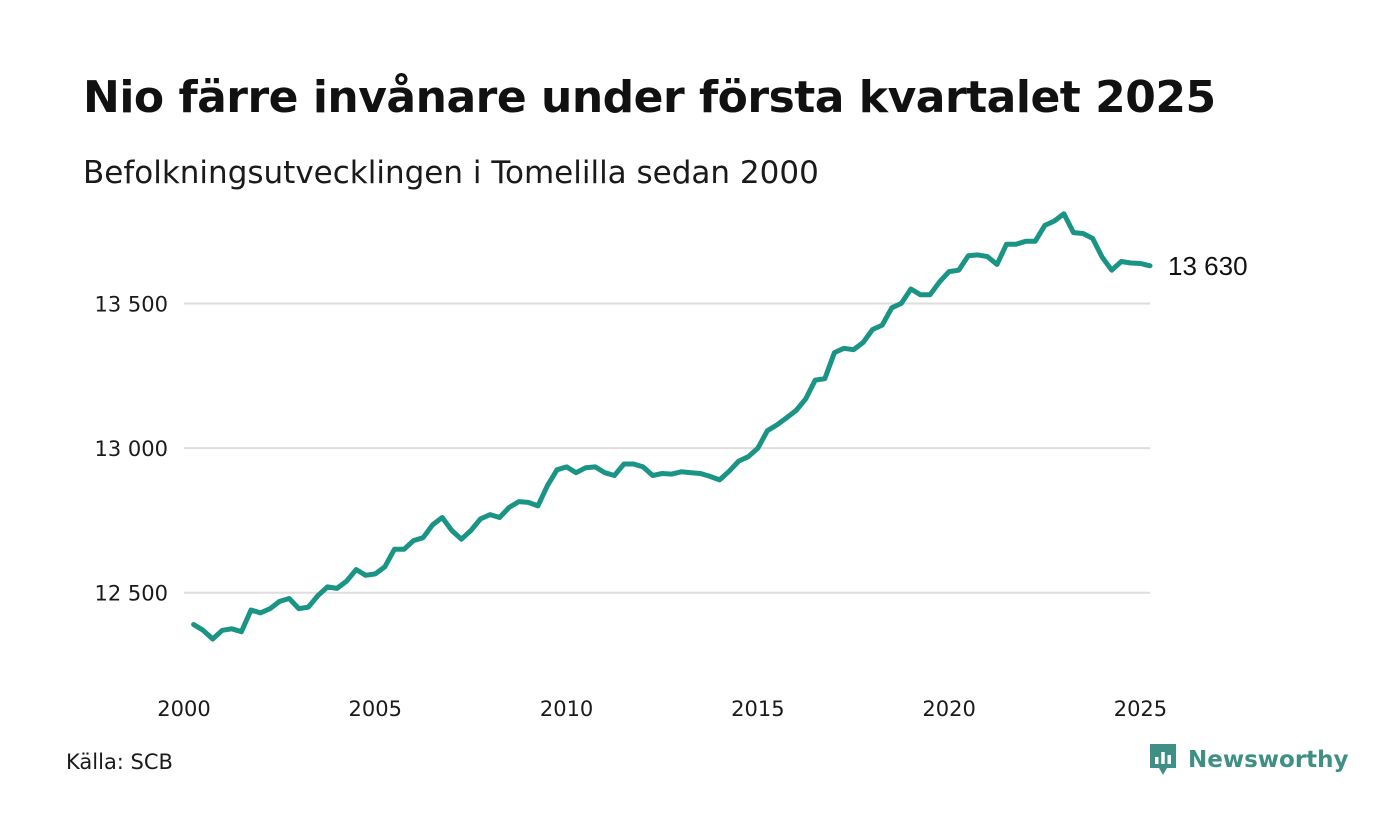 The height and width of the screenshot is (840, 1400). I want to click on source-note: Källa: SCB, so click(119, 762).